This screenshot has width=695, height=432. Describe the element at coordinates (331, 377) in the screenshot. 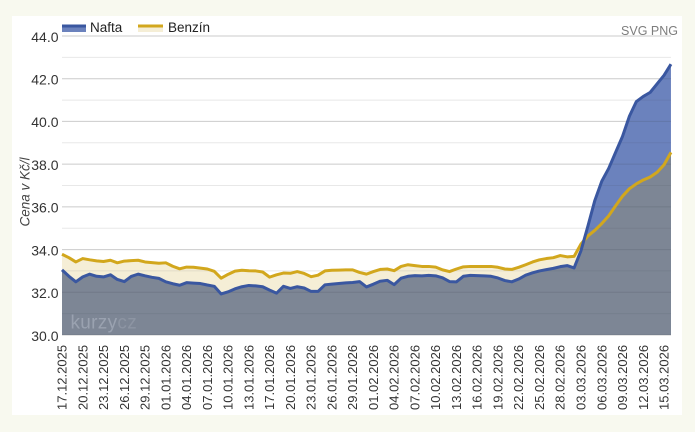

I see `svg-text: 26.01.2026` at that location.